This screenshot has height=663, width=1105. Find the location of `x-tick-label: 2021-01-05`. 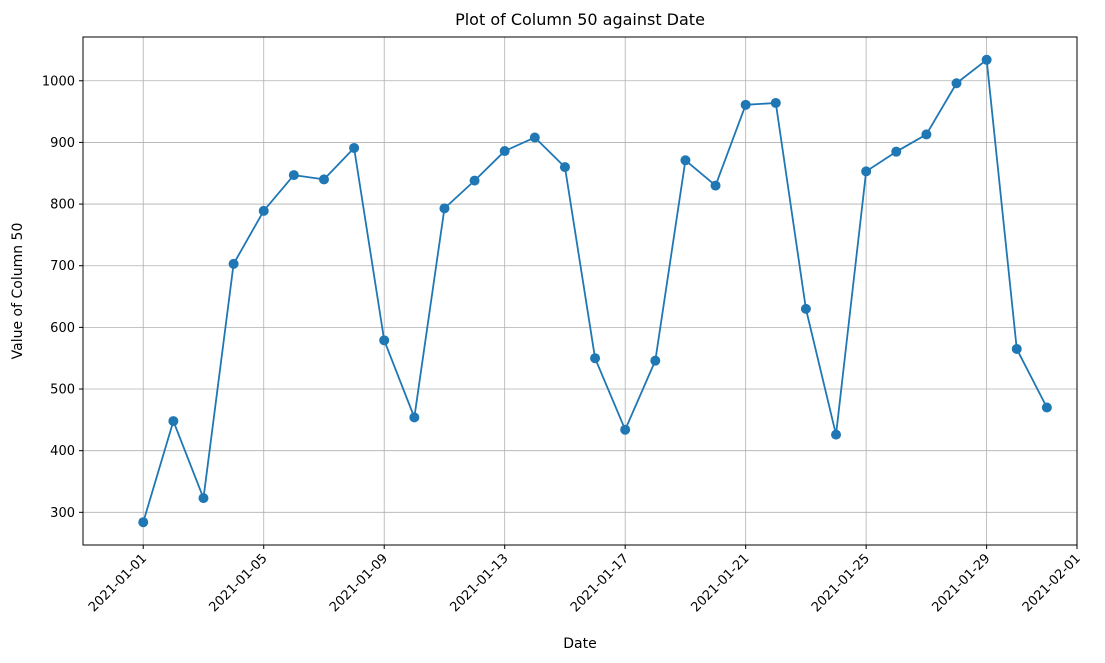

x-tick-label: 2021-01-05 is located at coordinates (239, 583).